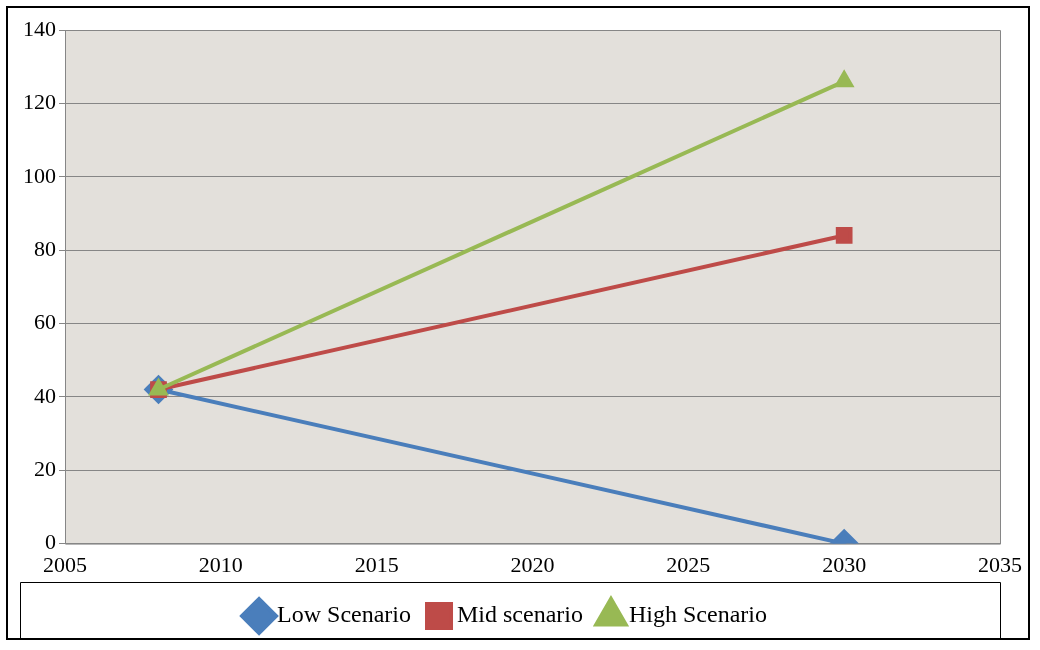 This screenshot has height=650, width=1040. I want to click on x-tick-label: 2030, so click(844, 564).